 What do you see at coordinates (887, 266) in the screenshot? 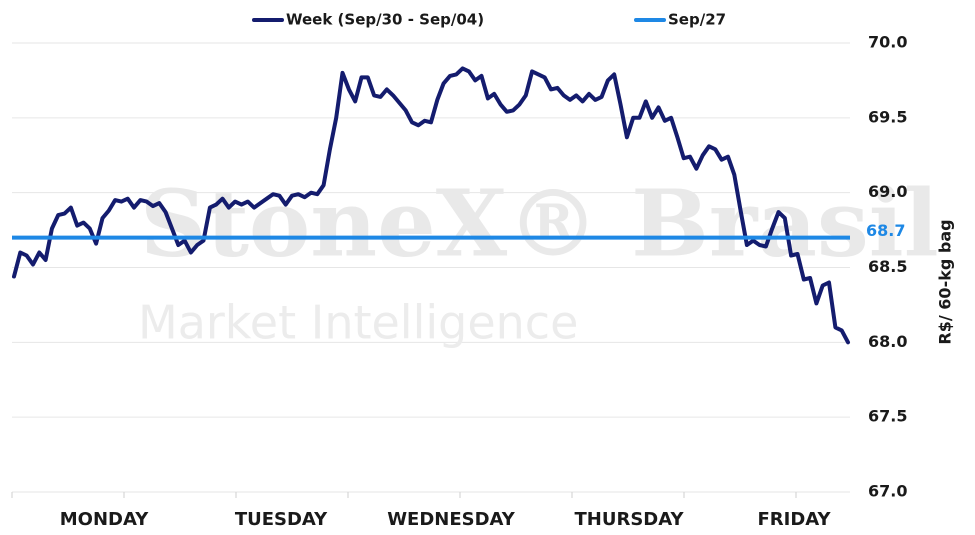
I see `y-tick-label: 68.5` at bounding box center [887, 266].